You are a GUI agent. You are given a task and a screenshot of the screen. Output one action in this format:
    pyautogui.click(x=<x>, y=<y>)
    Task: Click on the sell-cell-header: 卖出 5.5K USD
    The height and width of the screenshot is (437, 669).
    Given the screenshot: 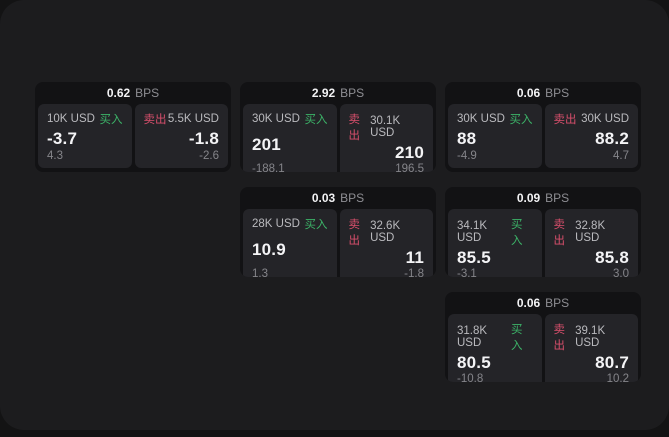 What is the action you would take?
    pyautogui.click(x=182, y=119)
    